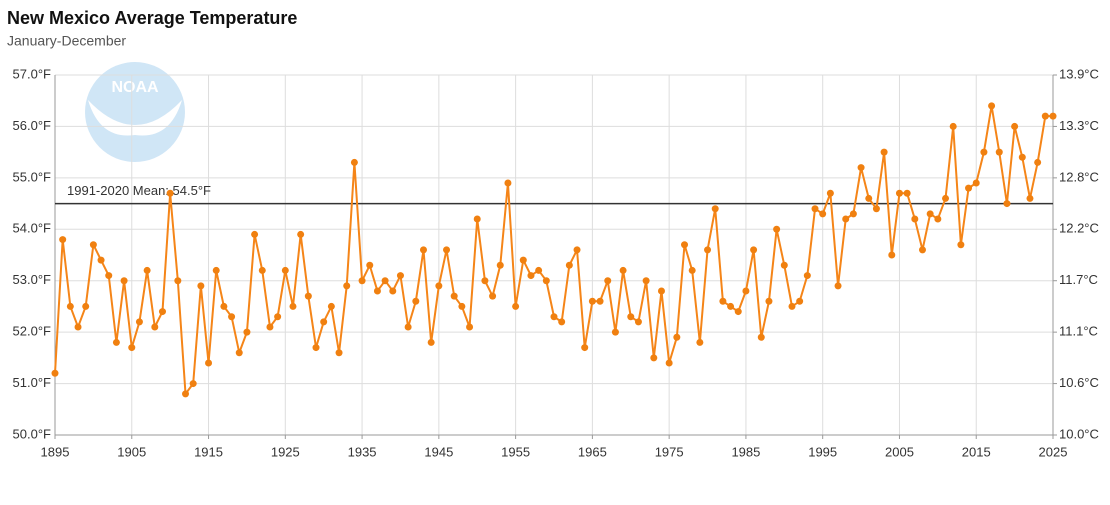 This screenshot has height=505, width=1110. I want to click on x-tick-label: 1915, so click(208, 451).